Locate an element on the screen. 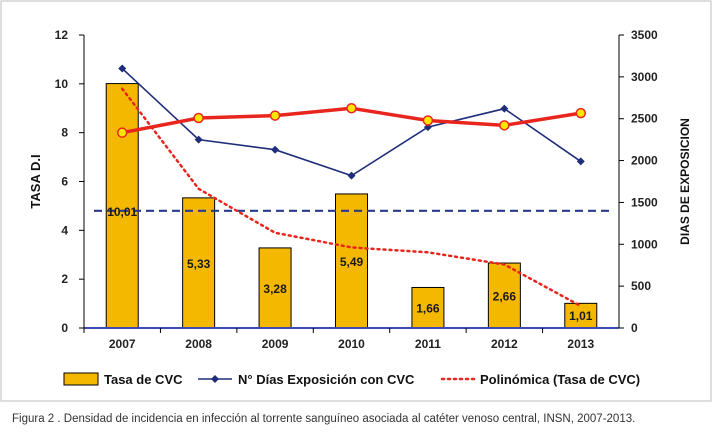  days-point-2010 is located at coordinates (351, 175).